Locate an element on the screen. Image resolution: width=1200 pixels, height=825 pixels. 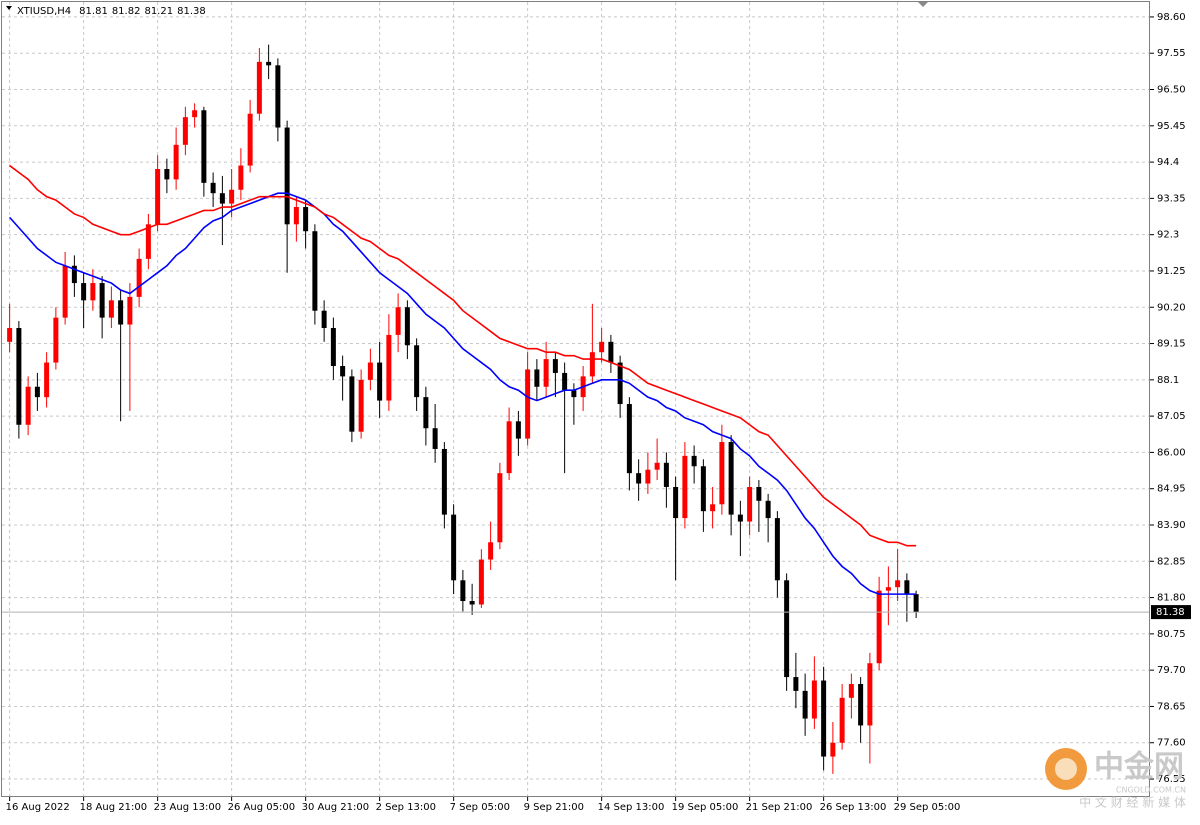
y-tick-label: 87.05 is located at coordinates (1171, 416).